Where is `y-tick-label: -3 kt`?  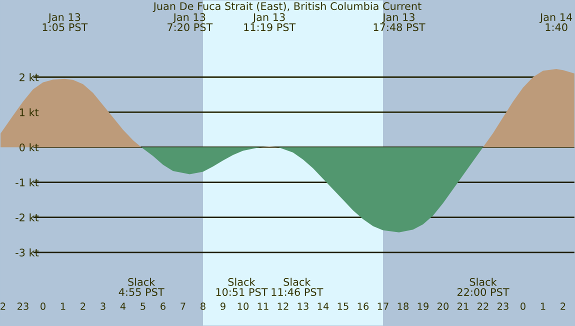 y-tick-label: -3 kt is located at coordinates (27, 252).